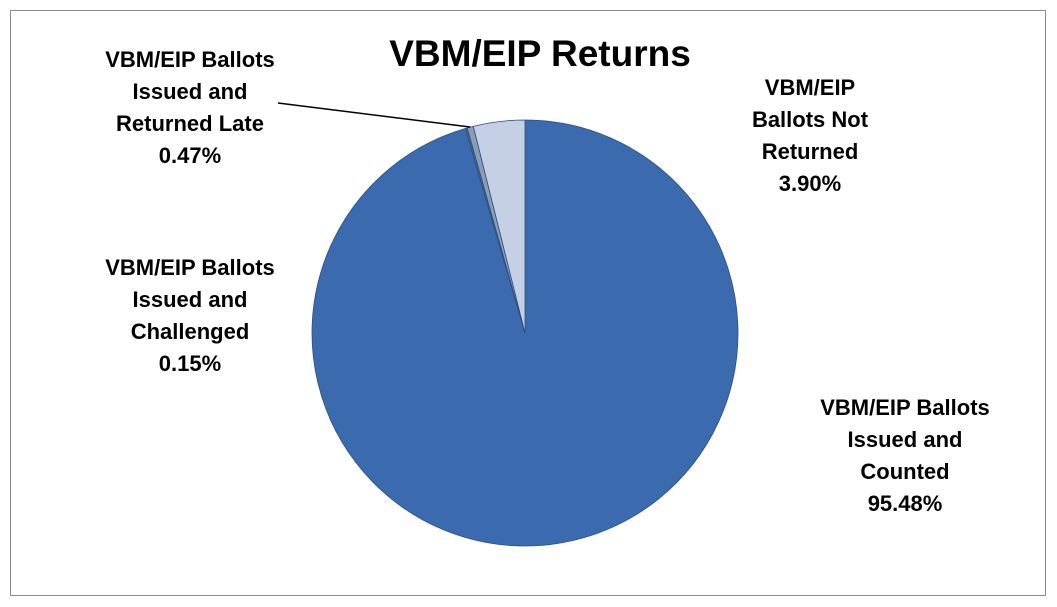  Describe the element at coordinates (190, 91) in the screenshot. I see `slice-name: VBM/EIP Ballots Issued and Returned Late` at that location.